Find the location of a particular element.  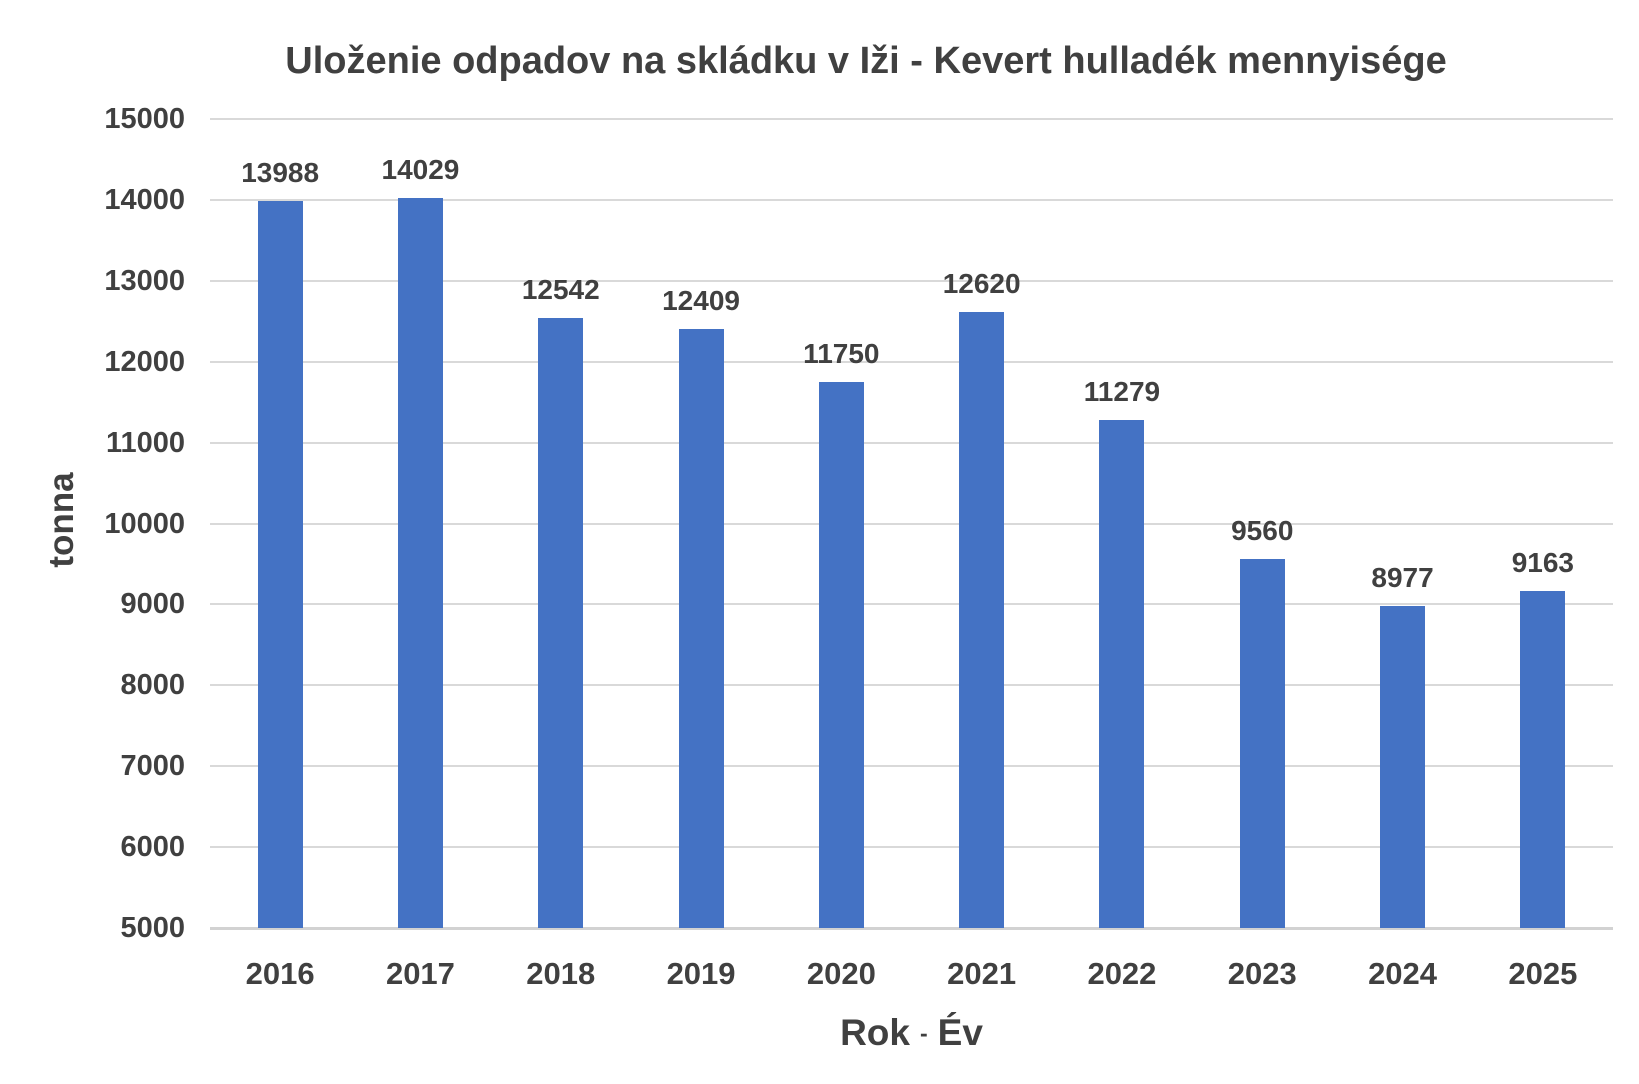

bar-value-label: 8977 is located at coordinates (1402, 578).